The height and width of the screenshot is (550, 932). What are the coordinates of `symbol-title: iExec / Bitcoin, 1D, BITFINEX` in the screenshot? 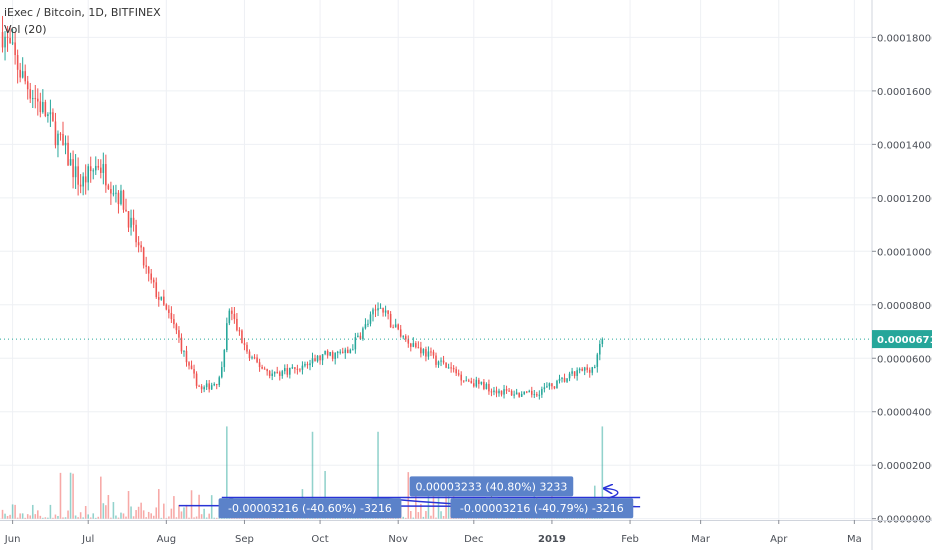 It's located at (82, 12).